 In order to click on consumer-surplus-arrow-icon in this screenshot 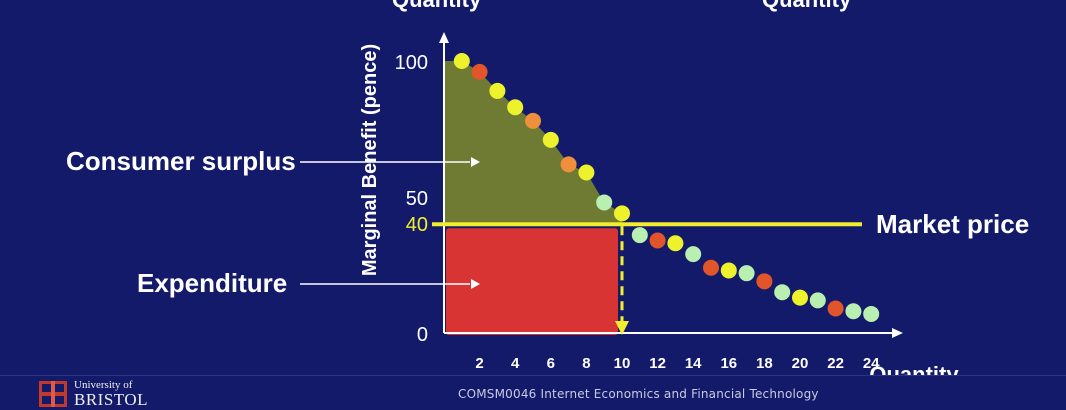, I will do `click(475, 162)`.